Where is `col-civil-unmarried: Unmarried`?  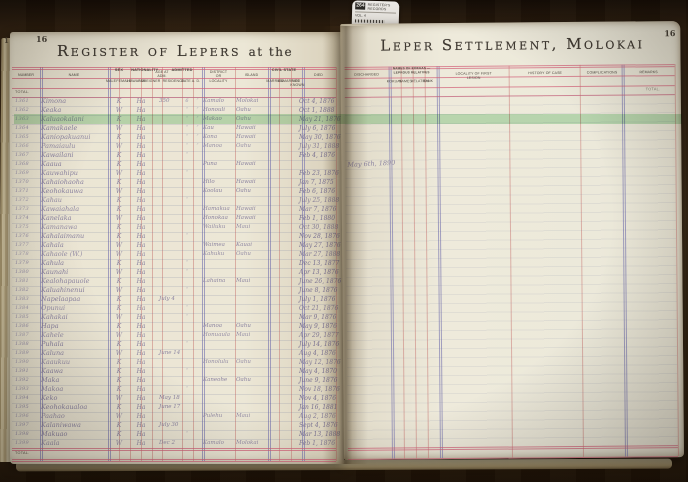
col-civil-unmarried: Unmarried is located at coordinates (289, 81).